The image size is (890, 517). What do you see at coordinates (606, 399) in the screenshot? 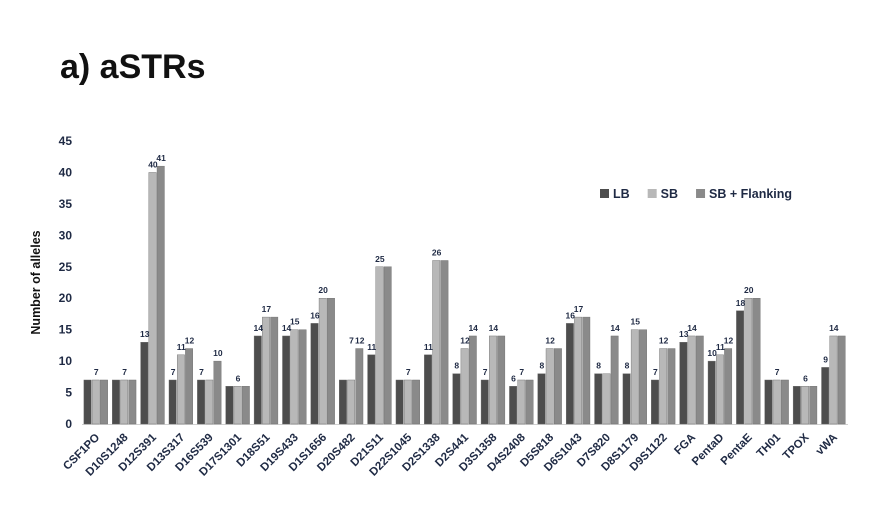
I see `bar-sb-d7s820` at bounding box center [606, 399].